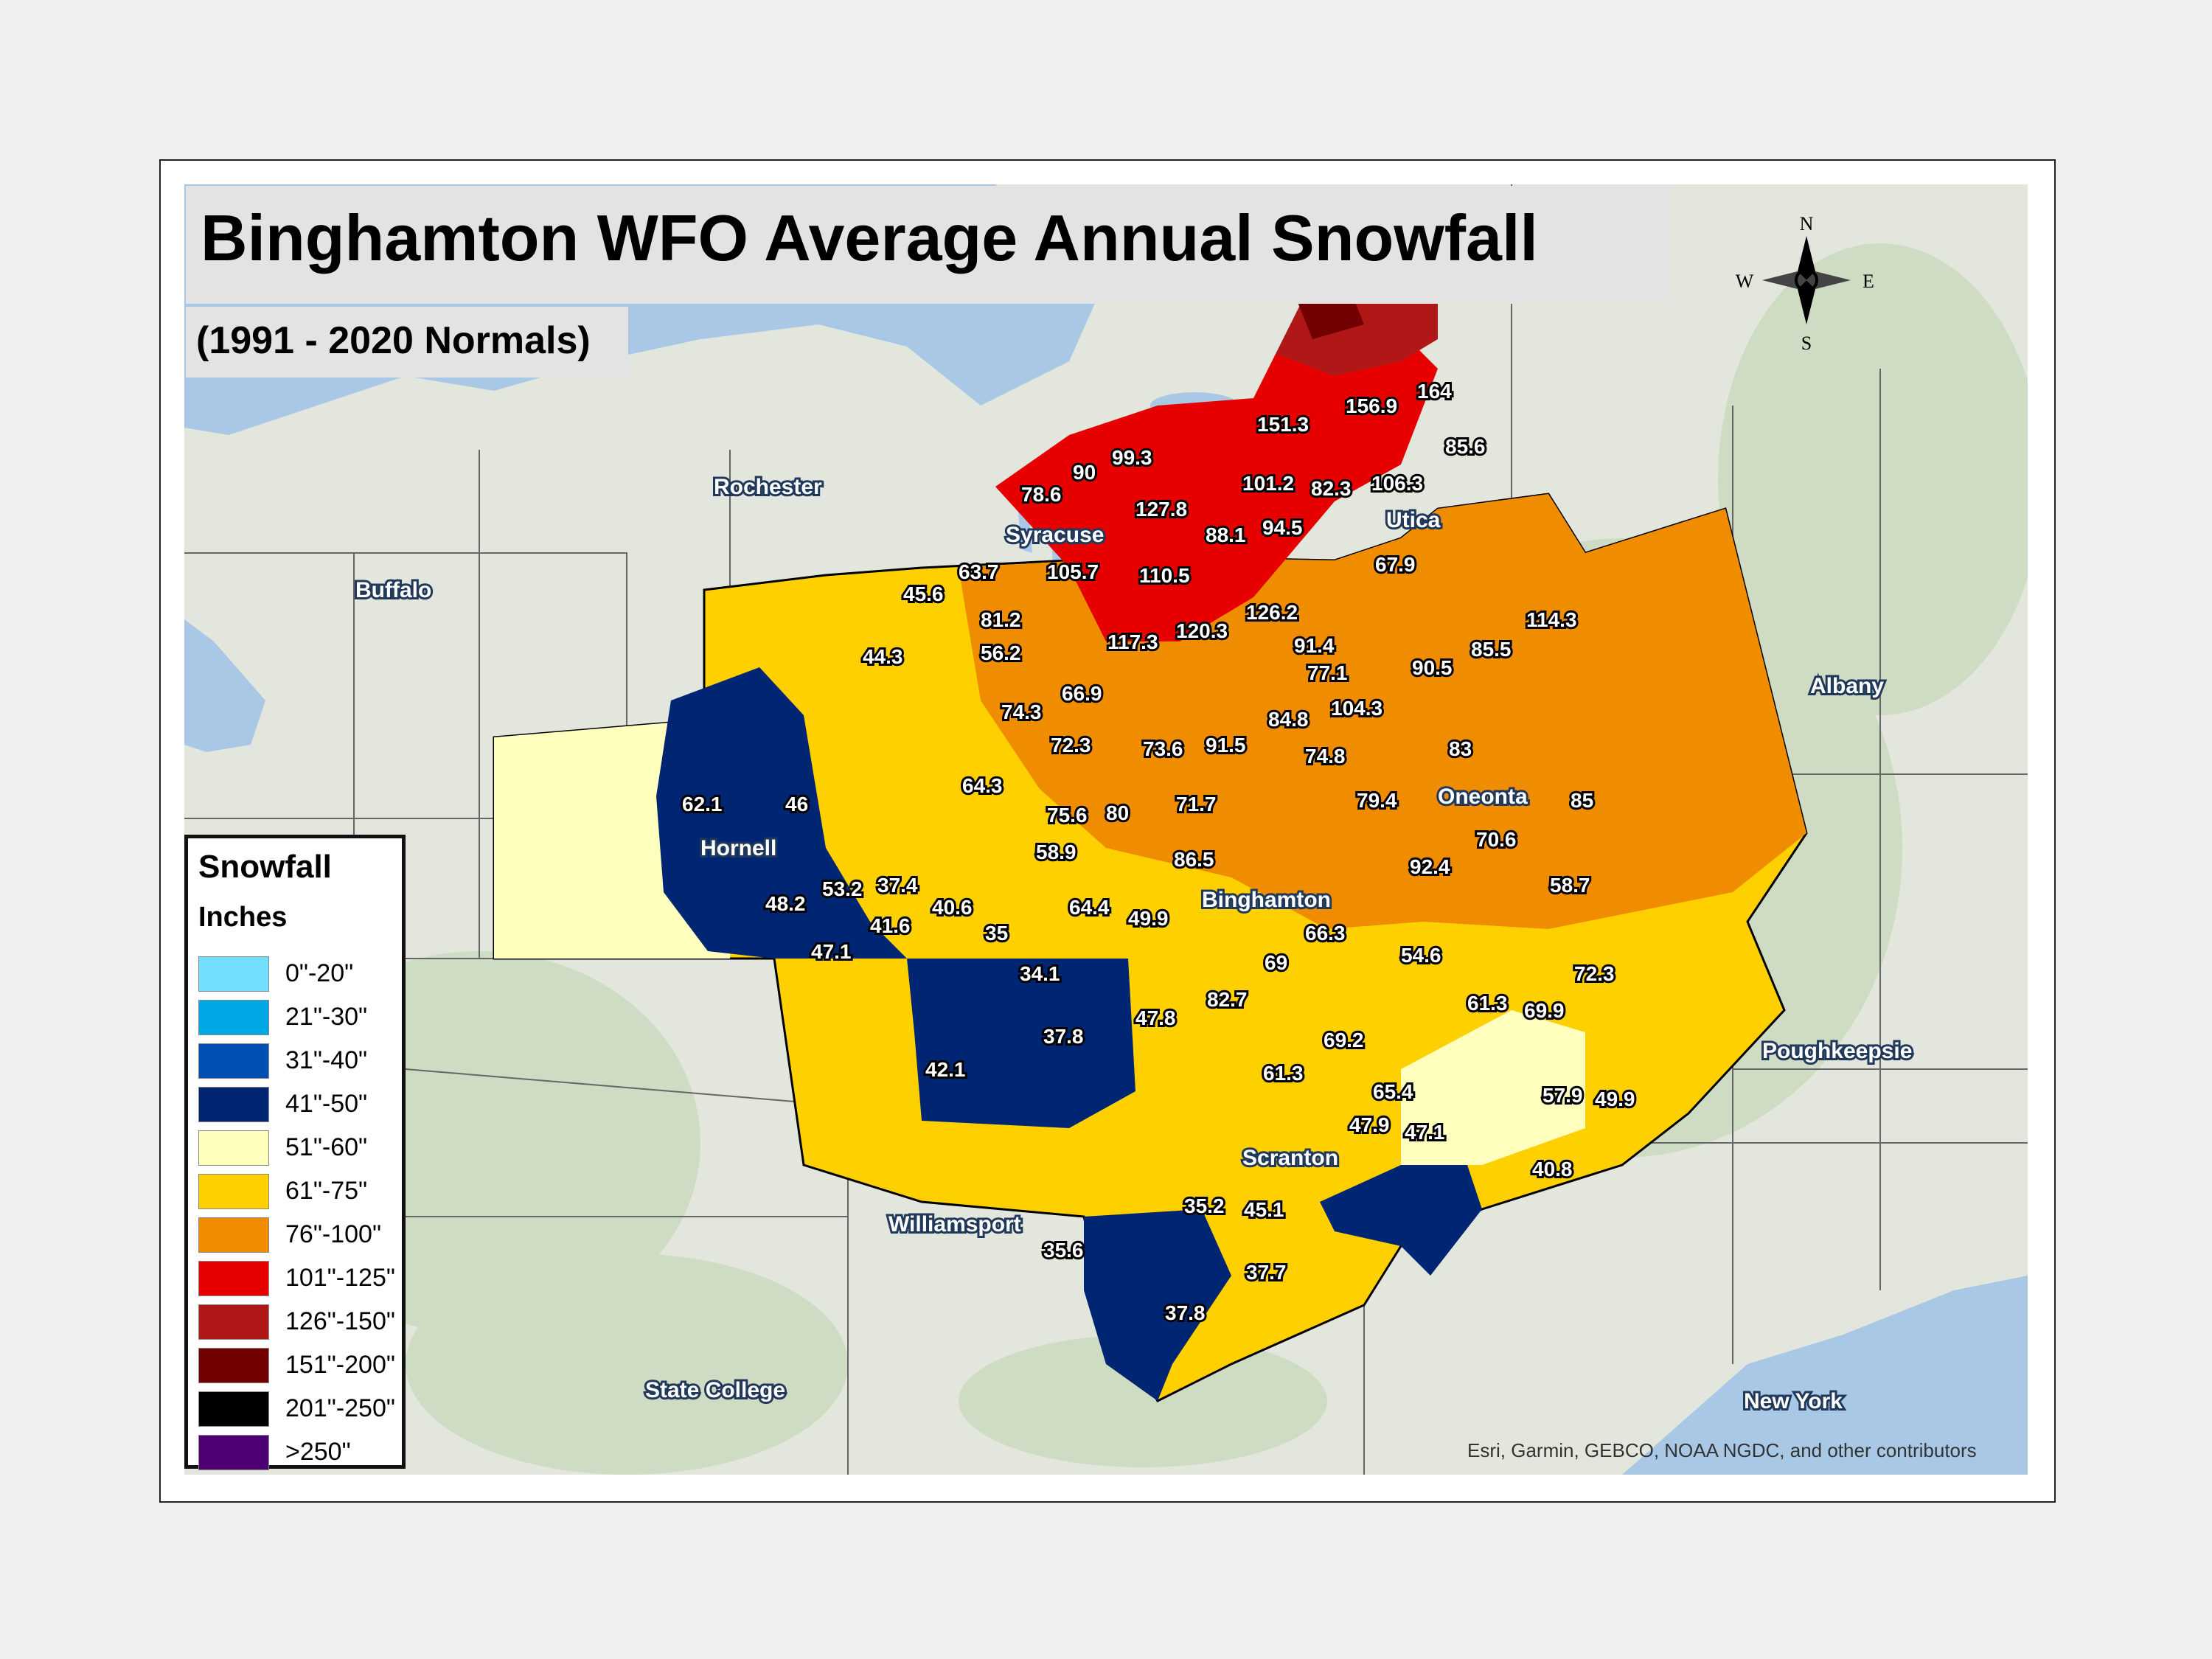 The width and height of the screenshot is (2212, 1659). I want to click on value-label: 58.7, so click(1570, 885).